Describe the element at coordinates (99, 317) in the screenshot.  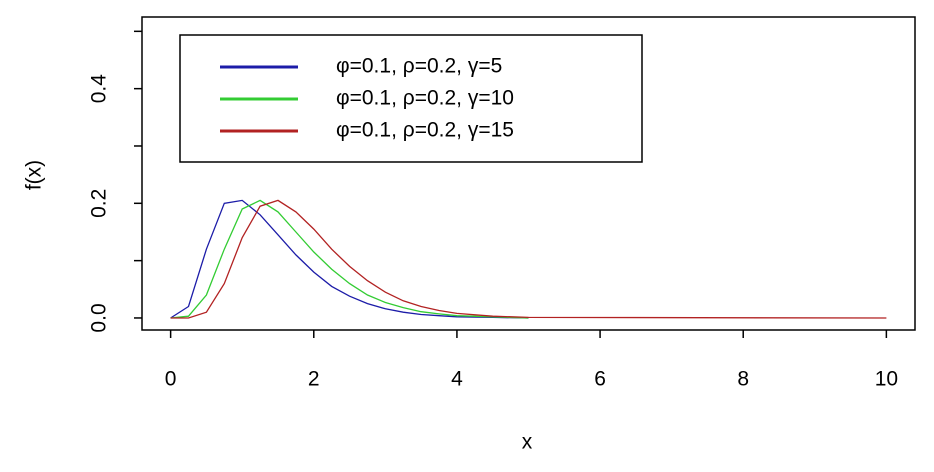
I see `y-tick-label: 0.0` at that location.